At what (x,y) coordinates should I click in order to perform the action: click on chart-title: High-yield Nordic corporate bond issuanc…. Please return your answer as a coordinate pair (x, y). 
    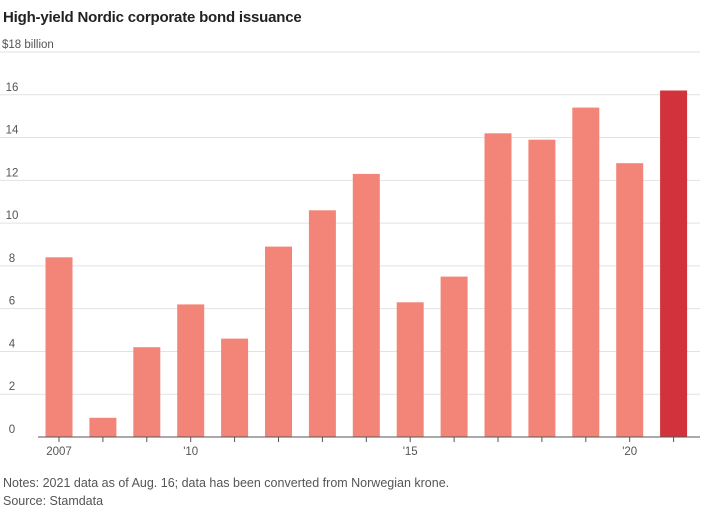
    Looking at the image, I should click on (152, 17).